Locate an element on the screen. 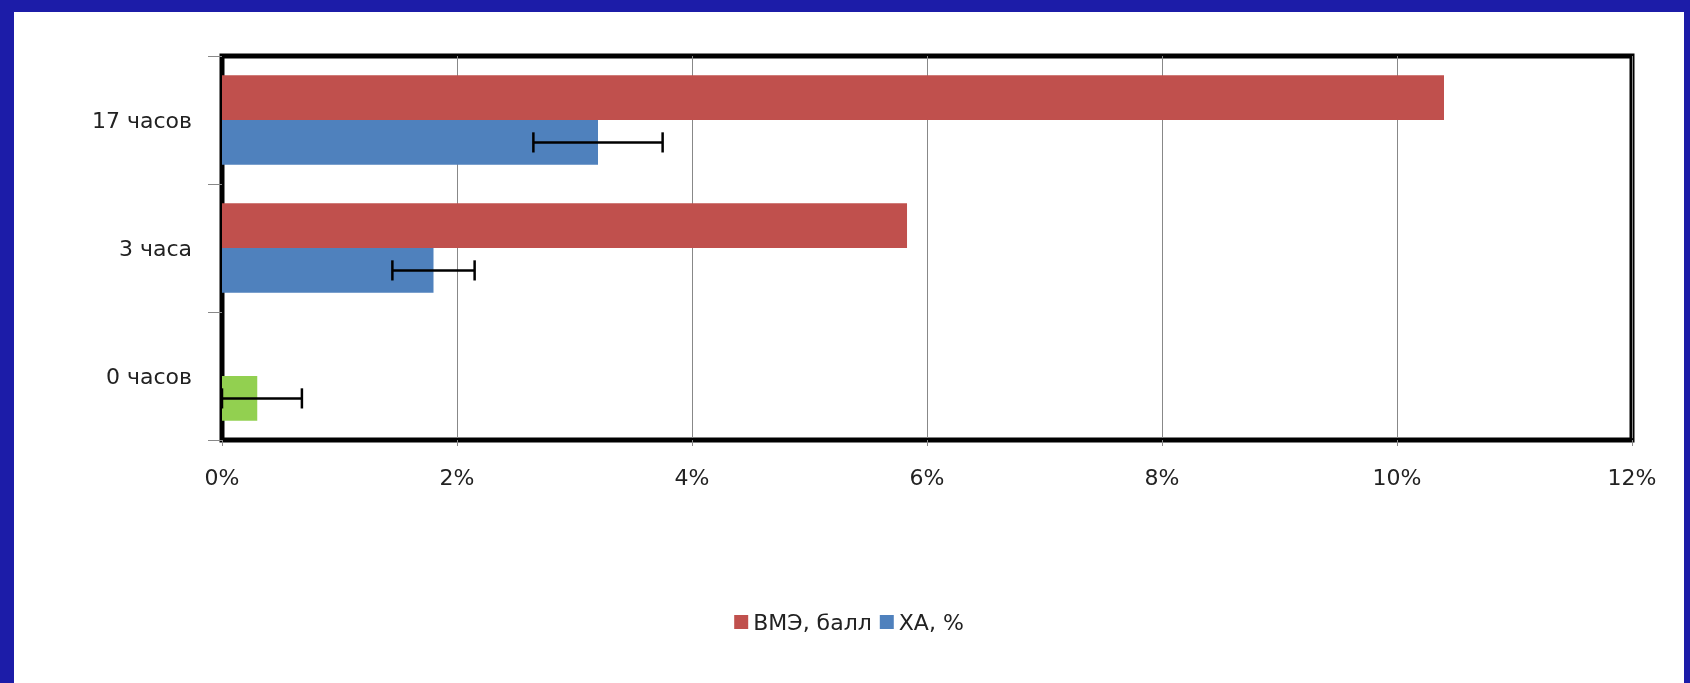 The height and width of the screenshot is (683, 1690). x-tick-label: 4% is located at coordinates (692, 477).